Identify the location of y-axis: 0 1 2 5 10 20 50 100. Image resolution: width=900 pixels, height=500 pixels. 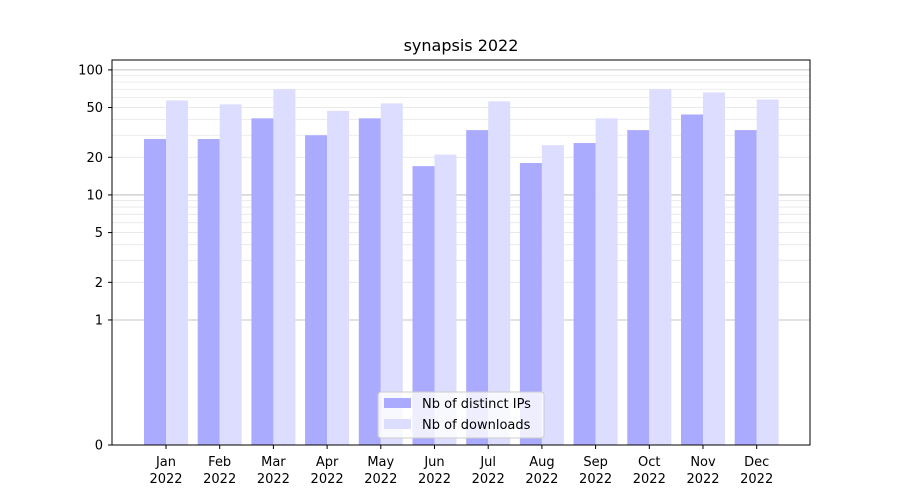
(95, 258).